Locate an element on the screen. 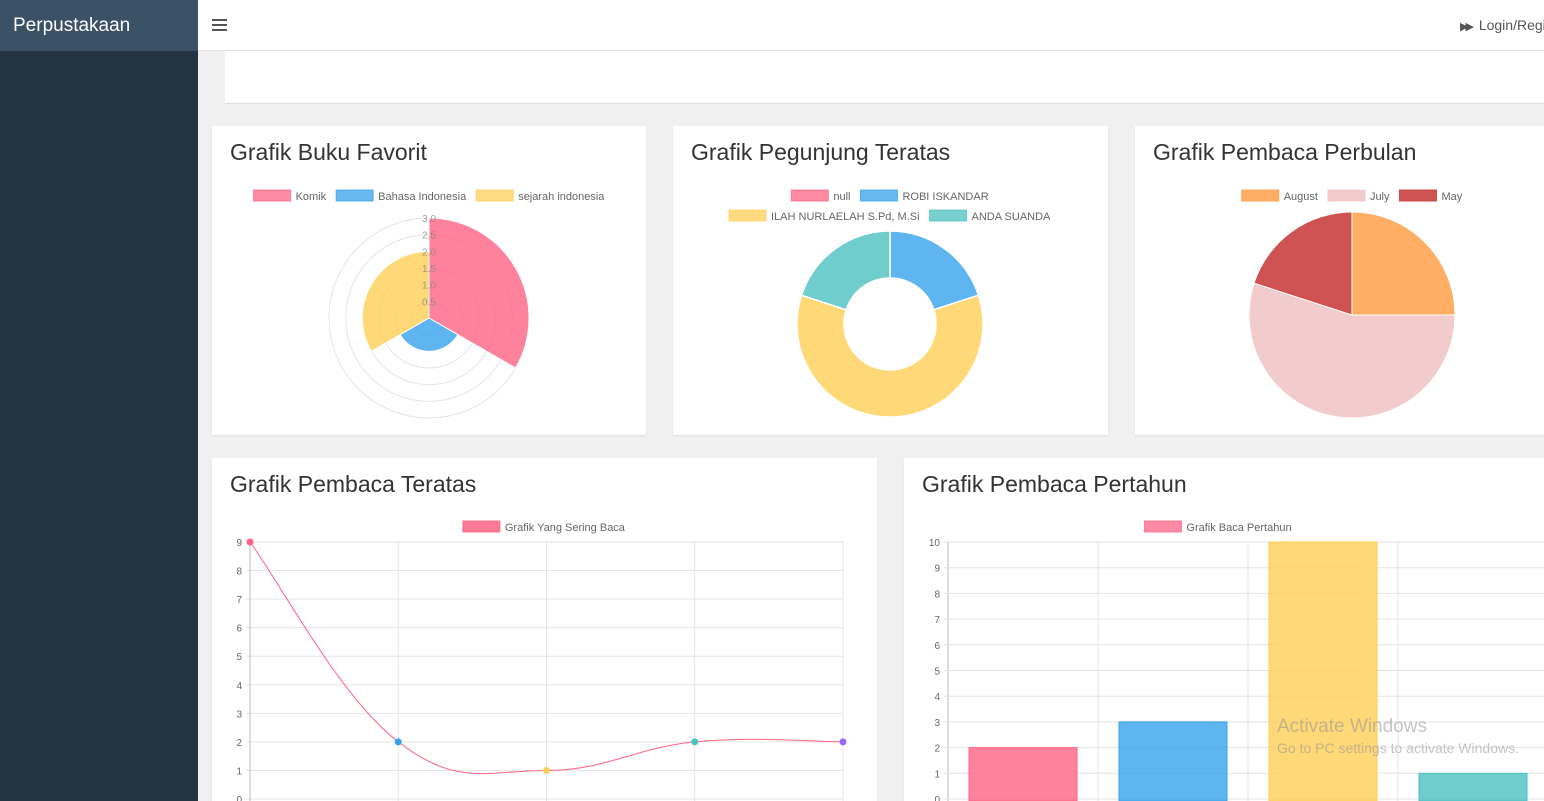 Image resolution: width=1544 pixels, height=801 pixels. card-title: Grafik Pembaca Pertahun is located at coordinates (1054, 484).